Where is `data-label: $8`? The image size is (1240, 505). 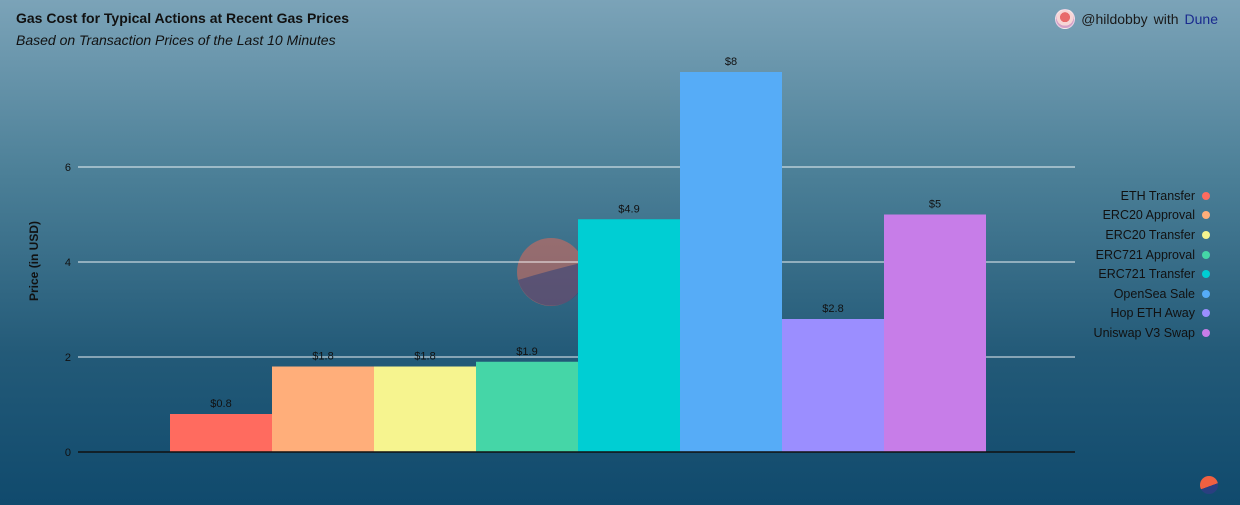
data-label: $8 is located at coordinates (731, 62).